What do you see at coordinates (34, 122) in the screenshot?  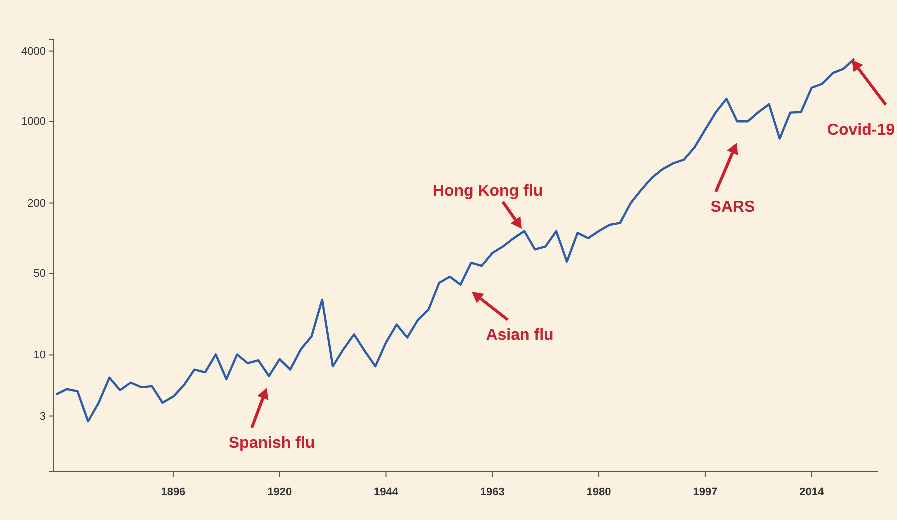 I see `y-tick-label: 1000` at bounding box center [34, 122].